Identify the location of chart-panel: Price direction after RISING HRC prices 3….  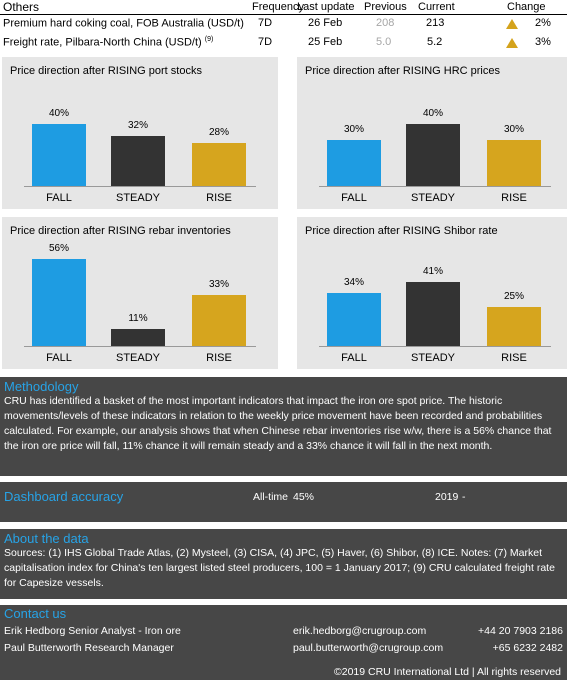
(432, 133).